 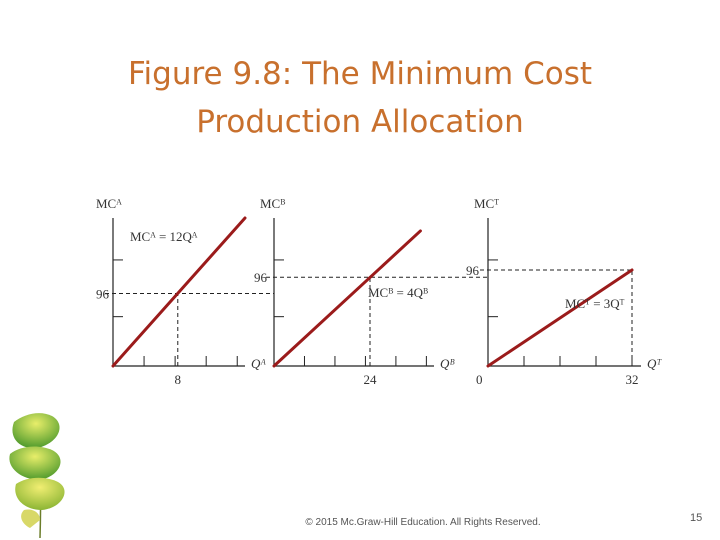 I want to click on panel-total: MCᵀ Qᵀ MCᵀ = 3Qᵀ 96 32 0, so click(x=564, y=291).